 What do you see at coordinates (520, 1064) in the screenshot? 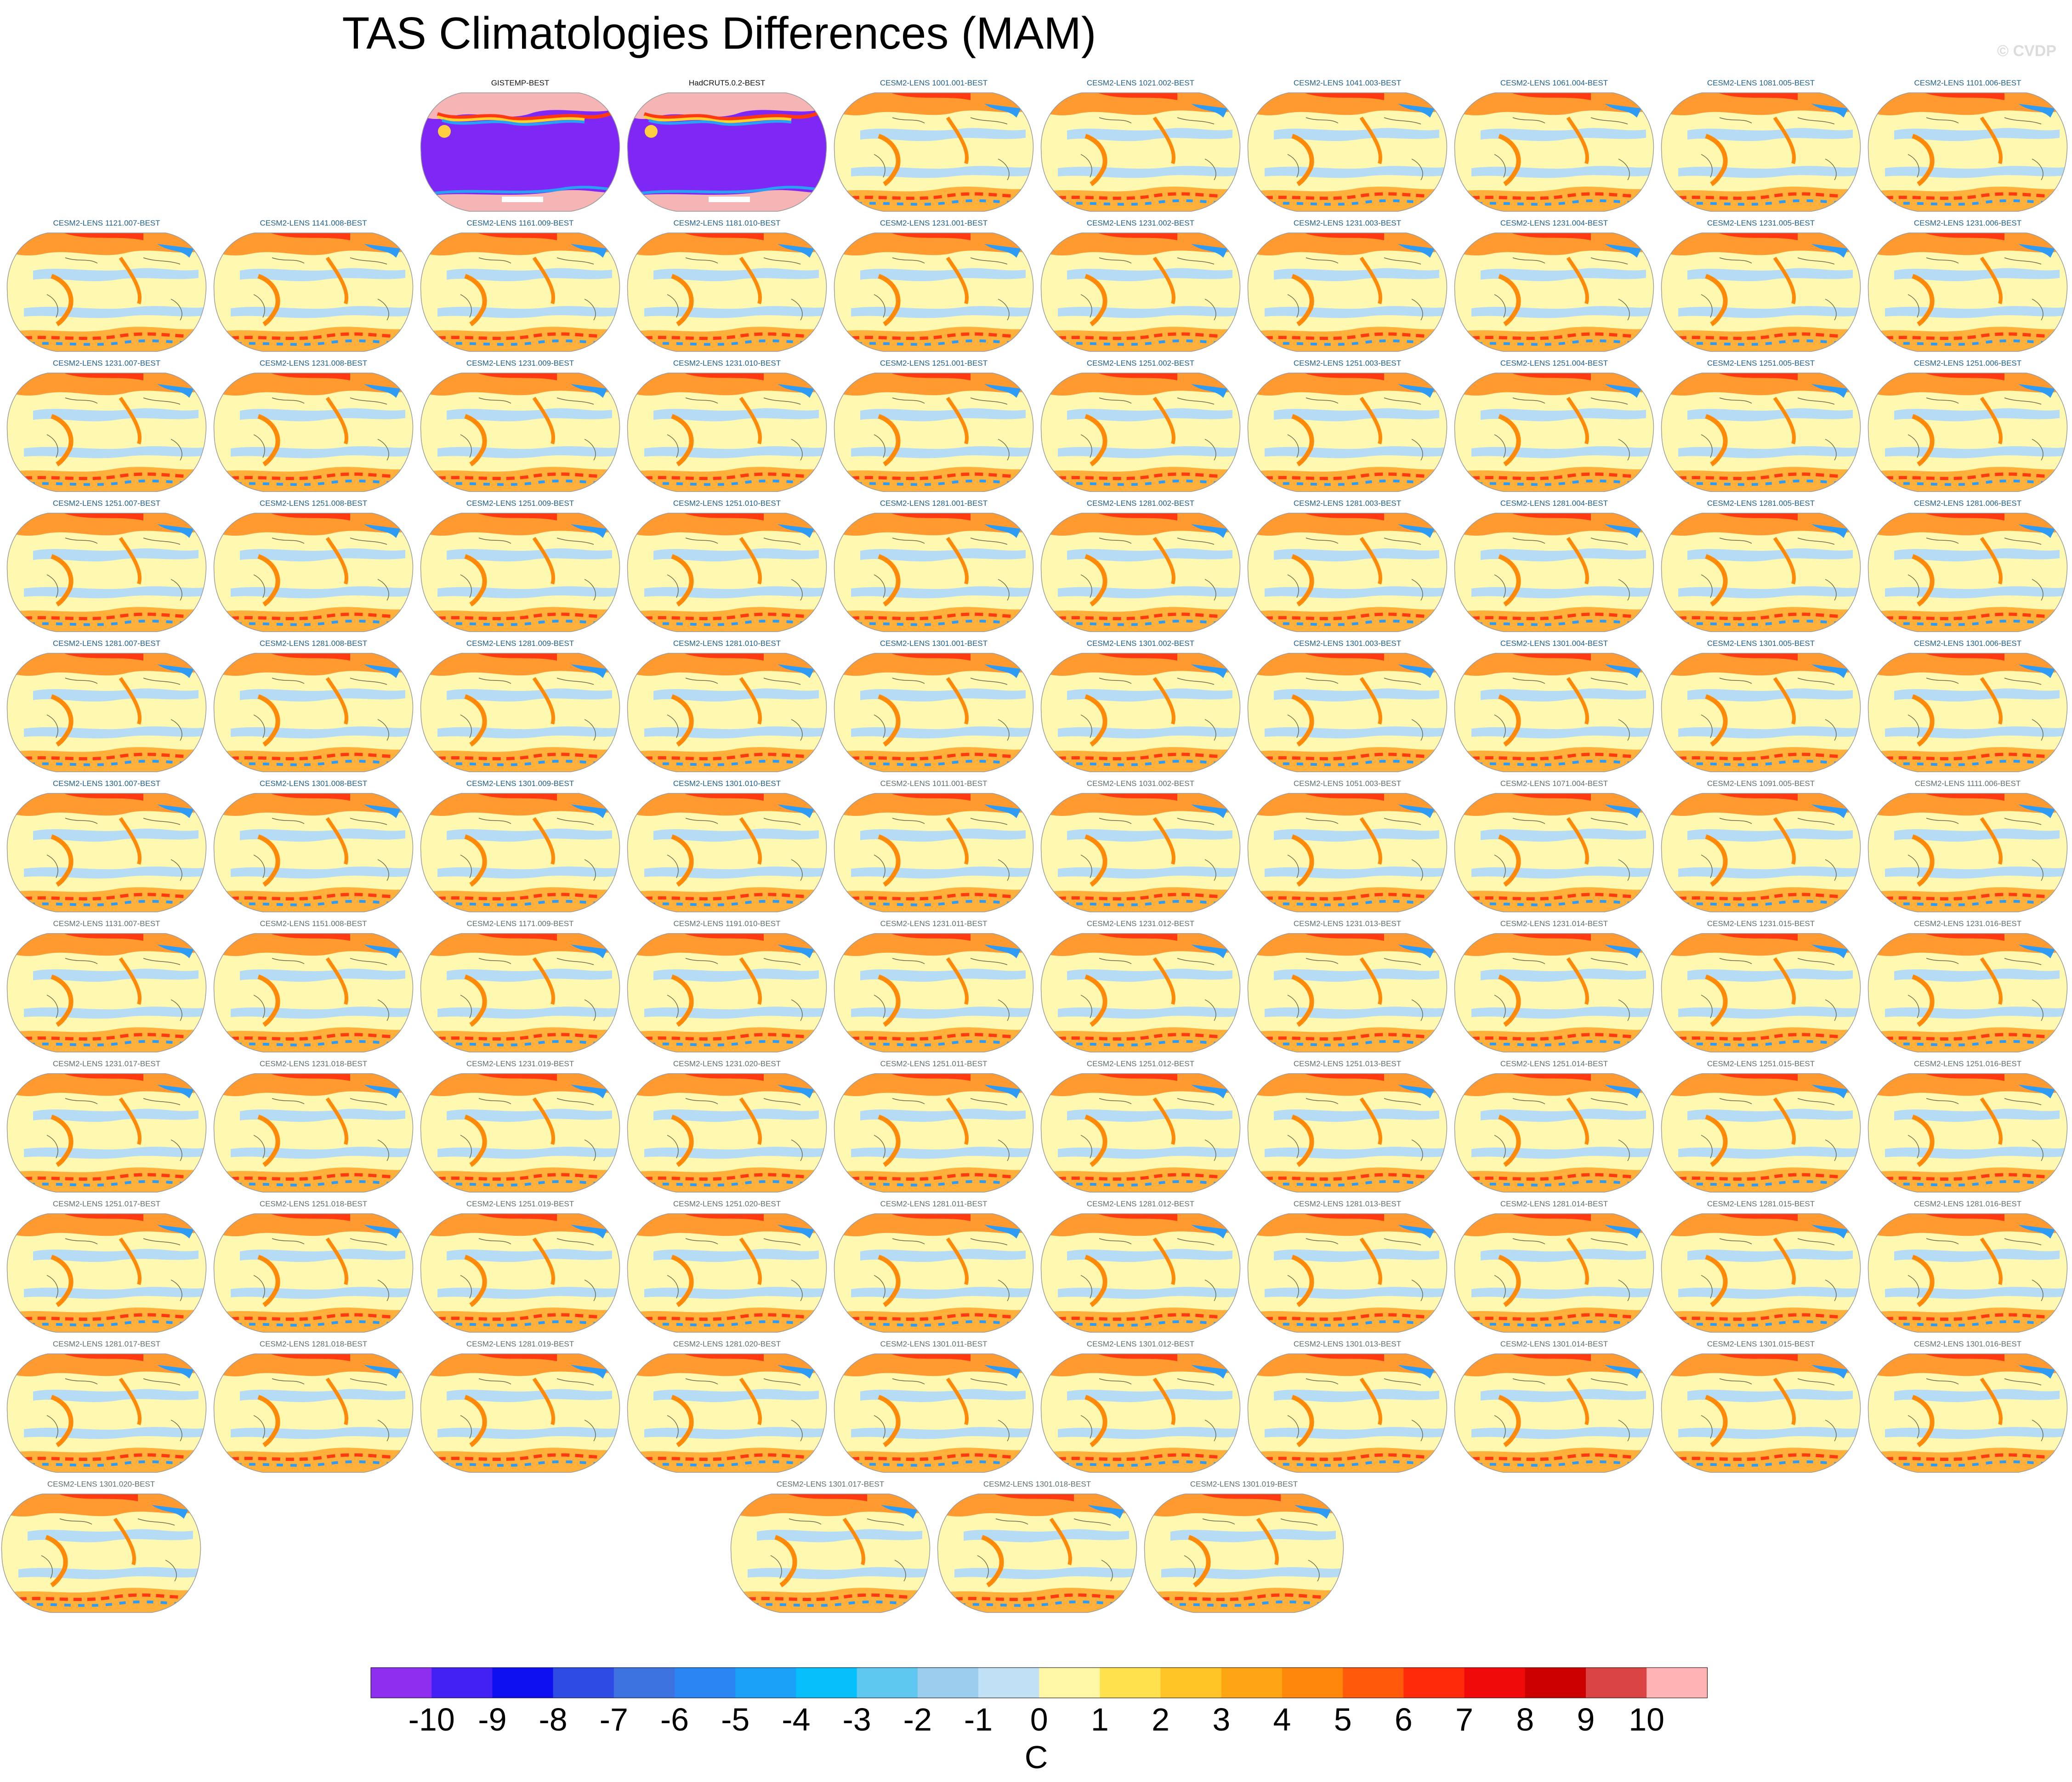
I see `panel-title: CESM2-LENS 1231.019-BEST` at bounding box center [520, 1064].